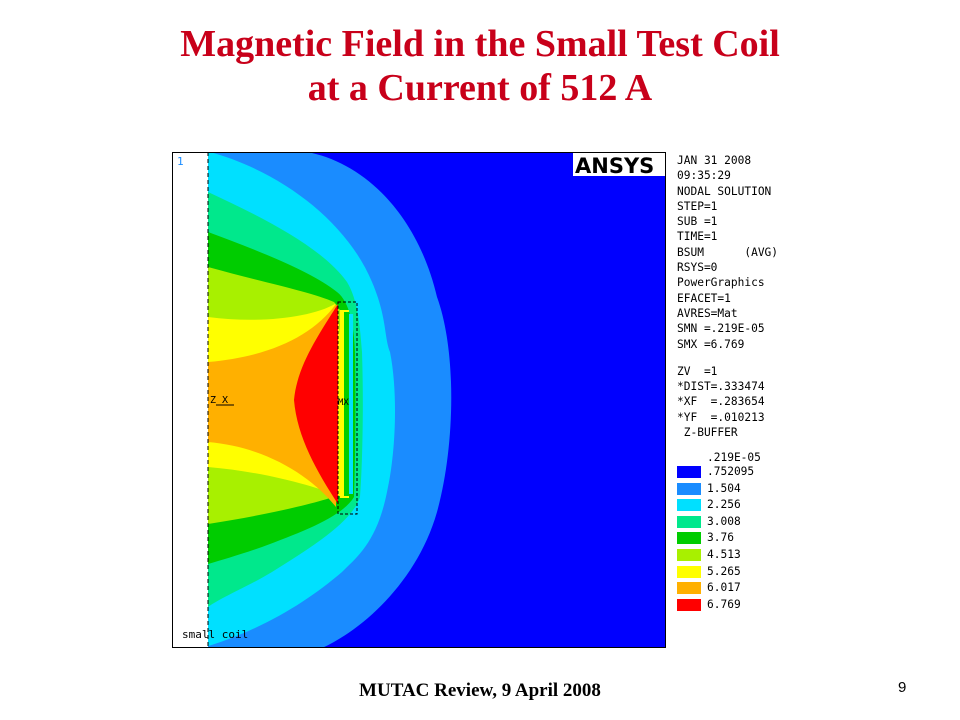 This screenshot has width=960, height=720. I want to click on info-line: PowerGraphics, so click(721, 283).